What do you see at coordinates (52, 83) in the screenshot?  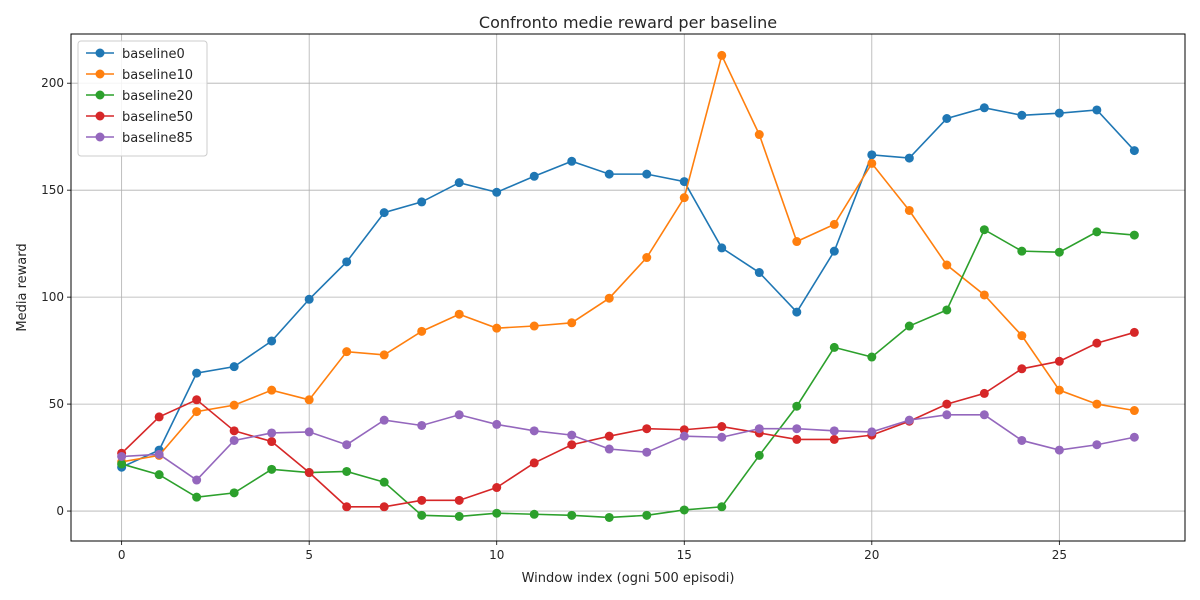 I see `y-tick-label: 200` at bounding box center [52, 83].